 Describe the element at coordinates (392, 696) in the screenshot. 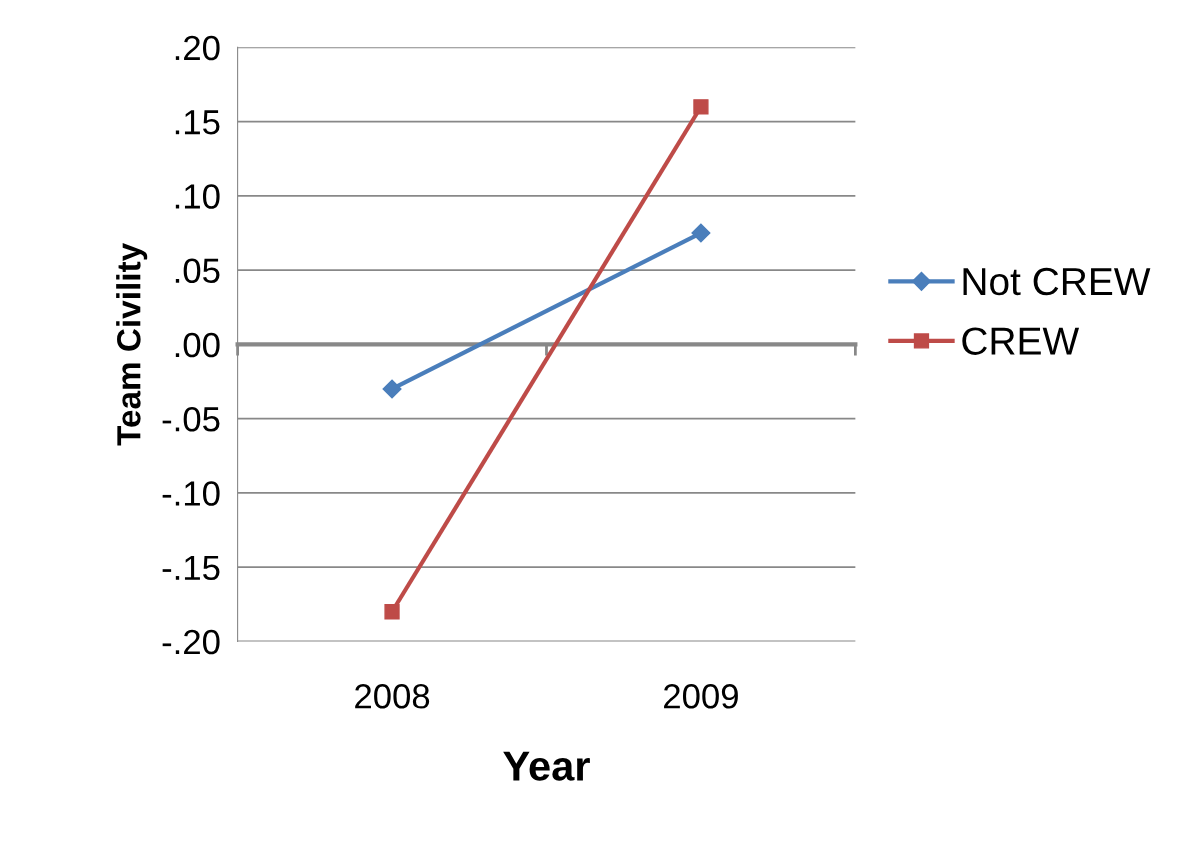

I see `x-tick-label: 2008` at that location.